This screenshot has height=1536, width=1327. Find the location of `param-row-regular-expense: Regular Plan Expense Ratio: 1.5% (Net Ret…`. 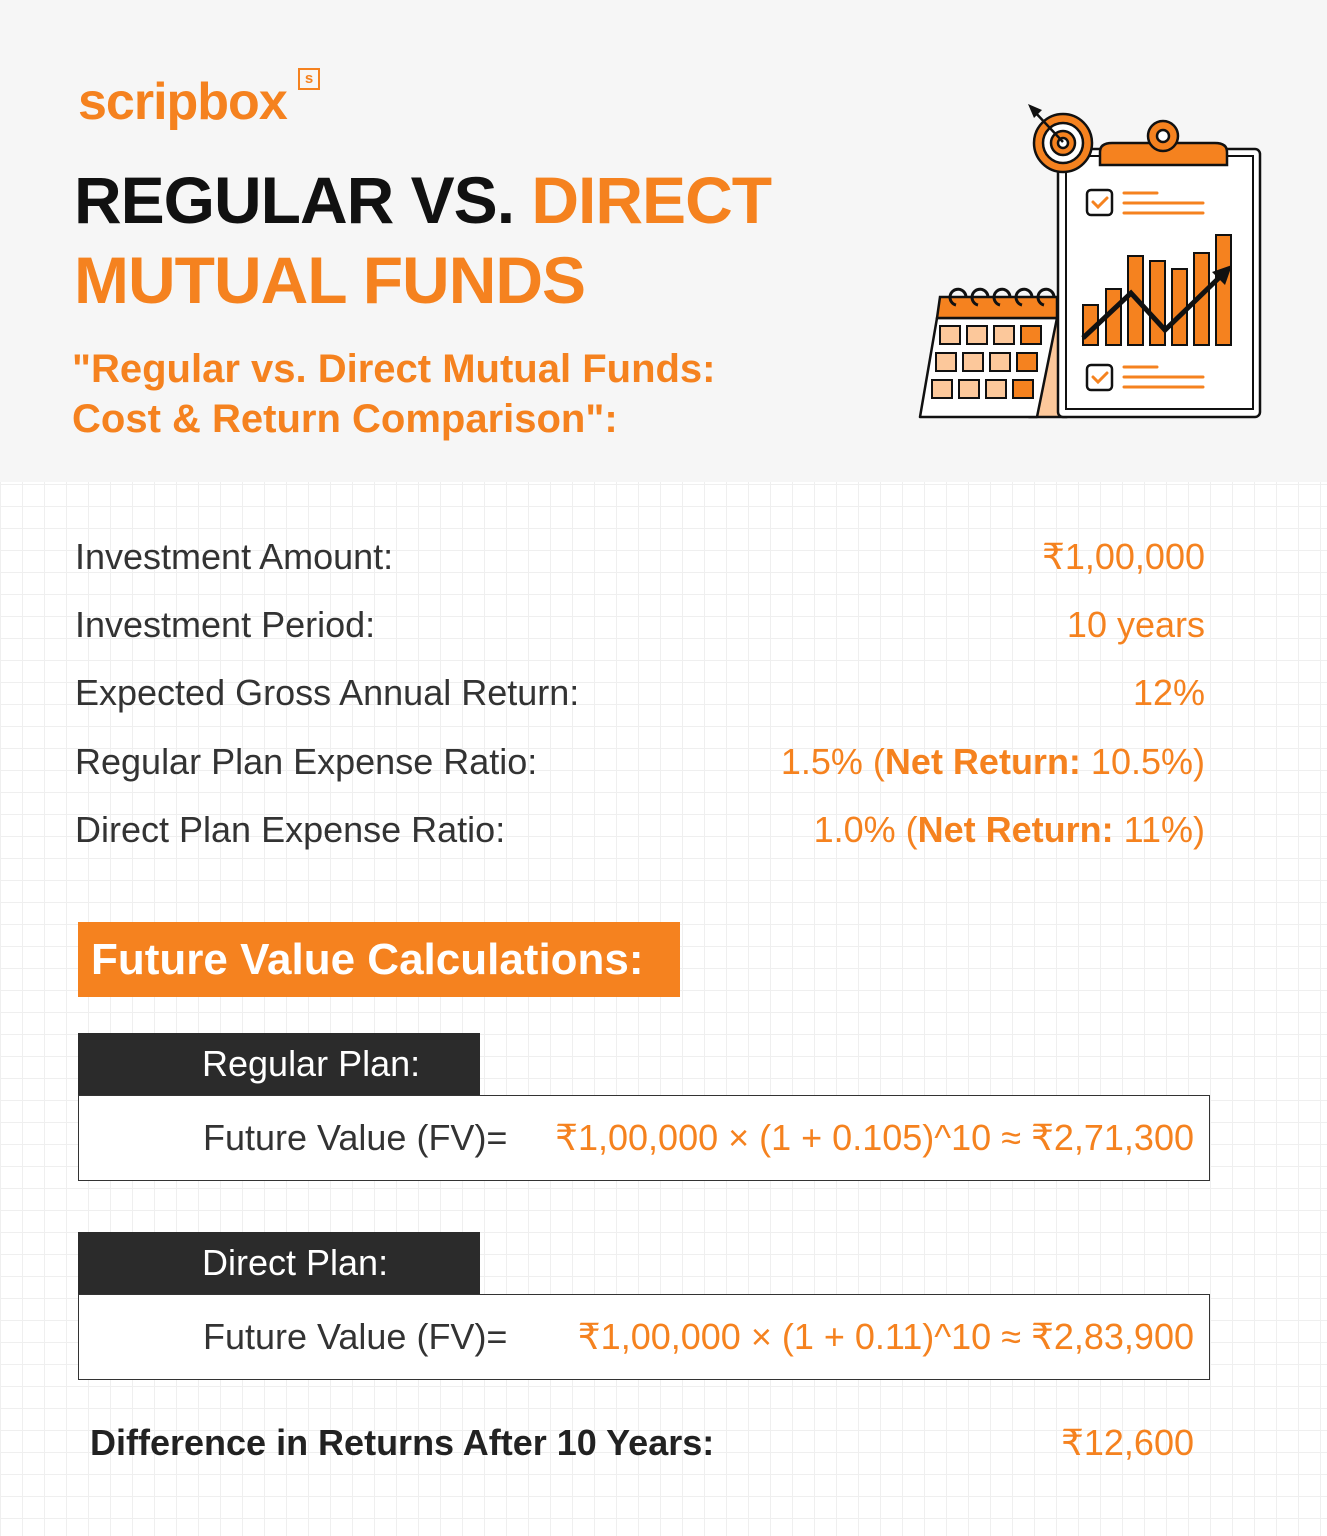

param-row-regular-expense: Regular Plan Expense Ratio: 1.5% (Net Ret… is located at coordinates (640, 762).